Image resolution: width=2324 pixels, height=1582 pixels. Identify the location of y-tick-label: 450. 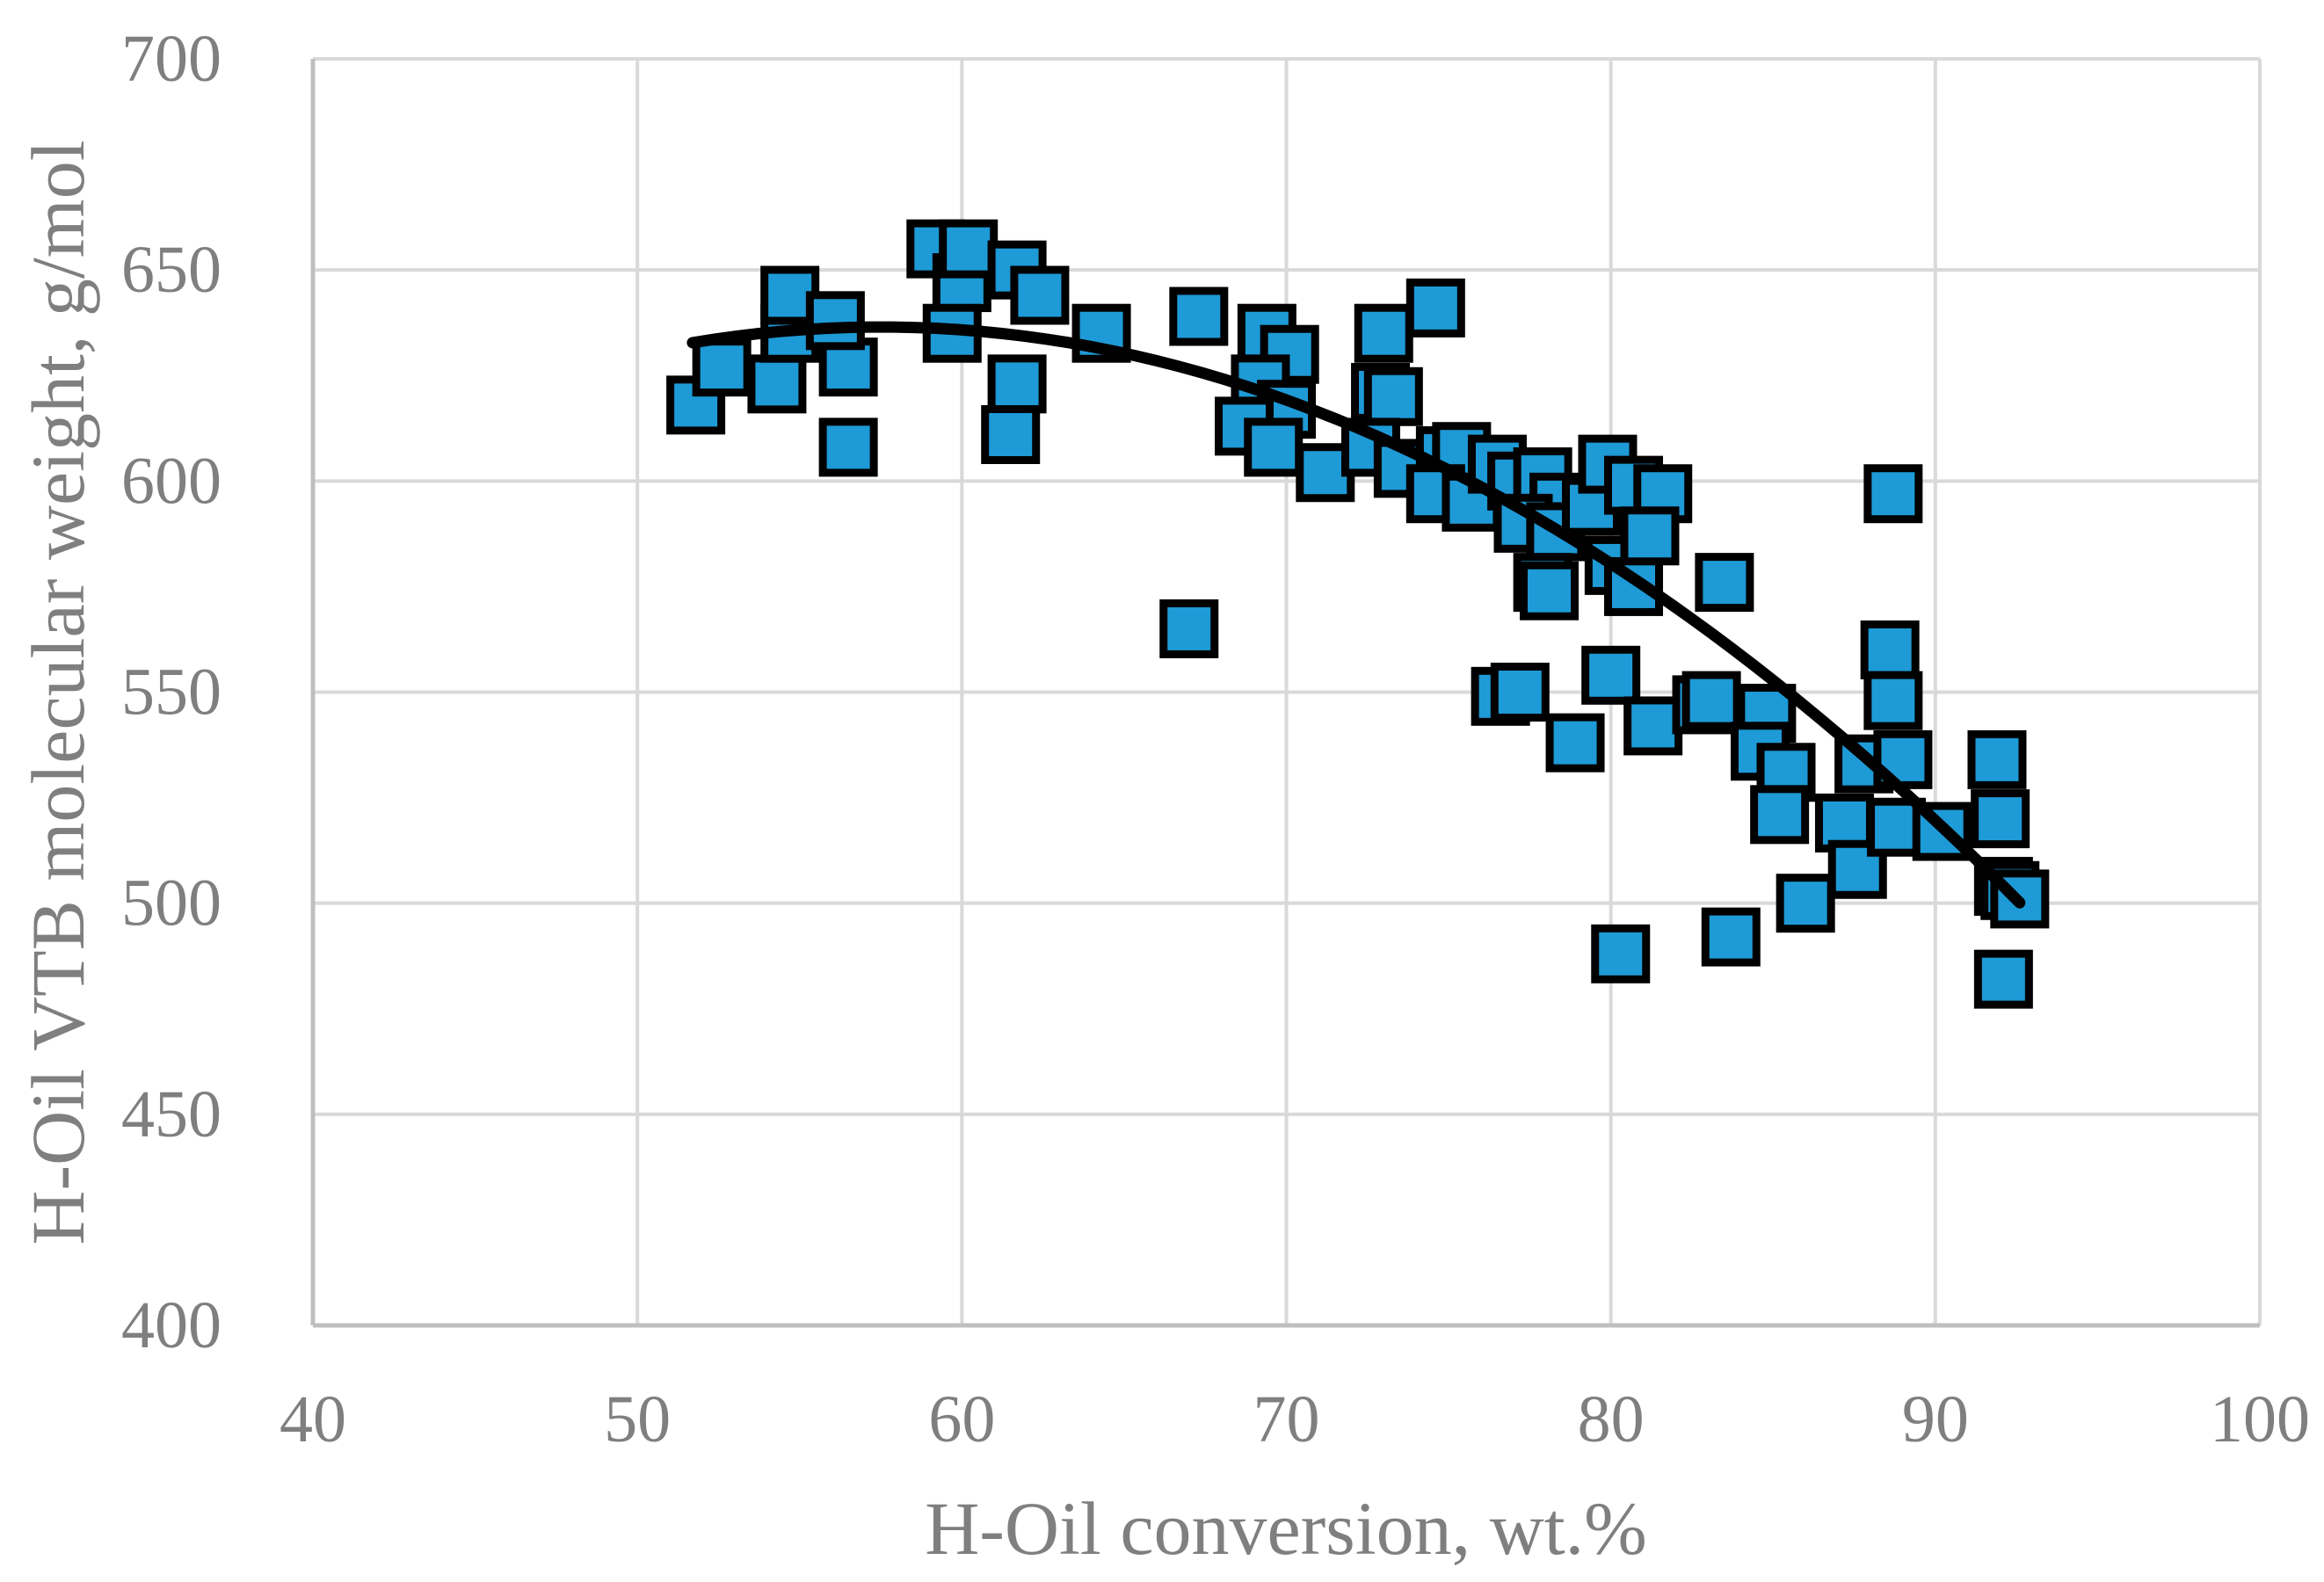
(171, 1114).